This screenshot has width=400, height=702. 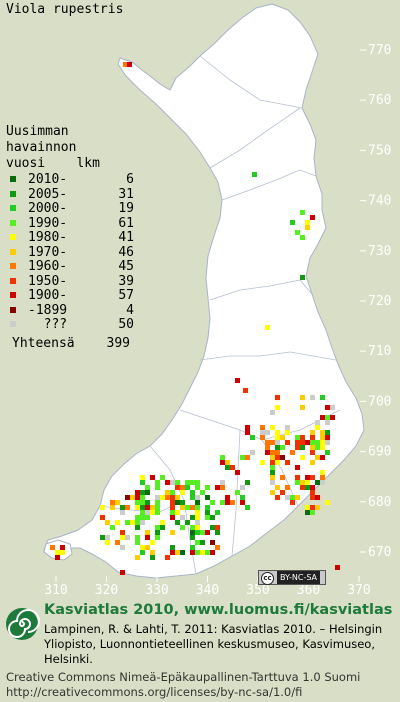 What do you see at coordinates (70, 295) in the screenshot?
I see `legend-item: 1900- 57` at bounding box center [70, 295].